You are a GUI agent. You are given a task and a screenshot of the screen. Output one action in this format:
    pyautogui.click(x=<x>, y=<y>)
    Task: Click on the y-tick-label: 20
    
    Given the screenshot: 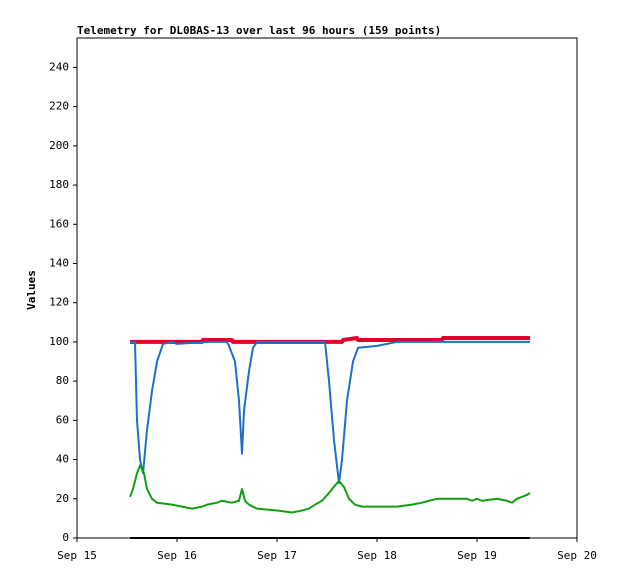 What is the action you would take?
    pyautogui.click(x=62, y=498)
    